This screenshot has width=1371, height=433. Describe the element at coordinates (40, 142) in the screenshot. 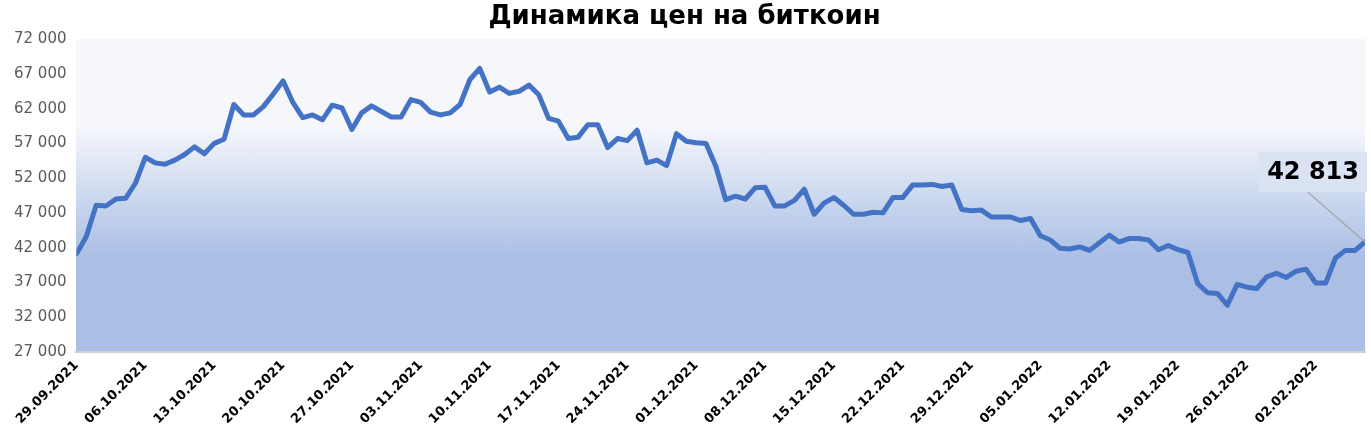

I see `y-tick-label: 57 000` at that location.